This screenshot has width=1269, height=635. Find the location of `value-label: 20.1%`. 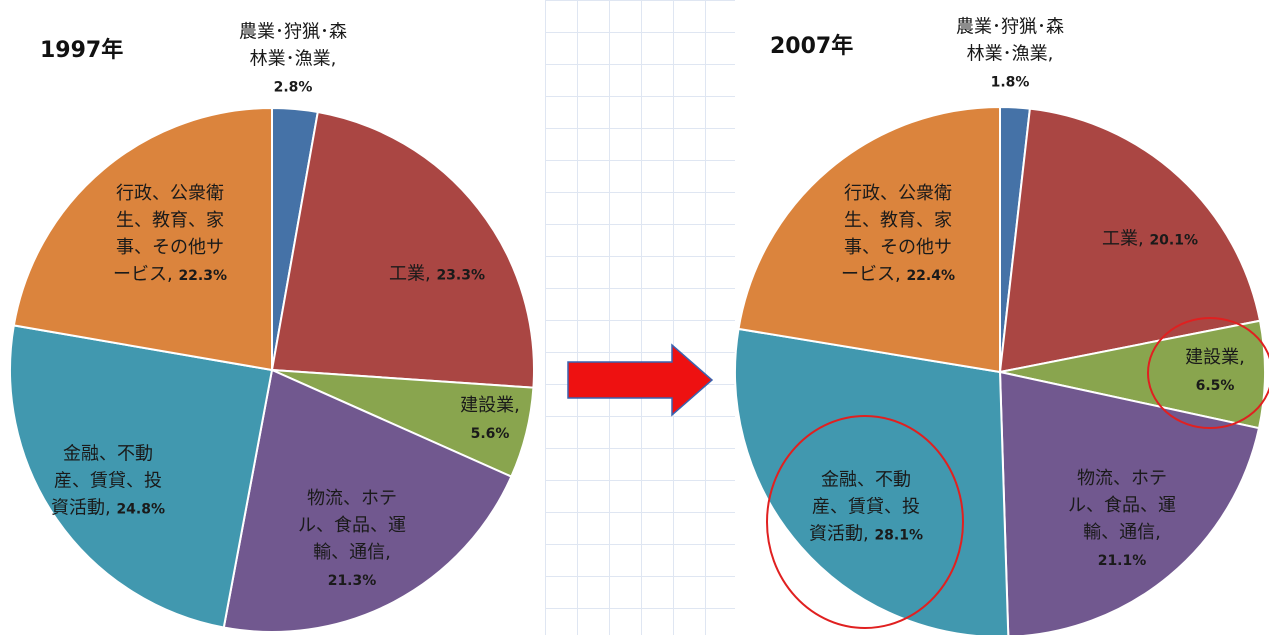

value-label: 20.1% is located at coordinates (1174, 240).